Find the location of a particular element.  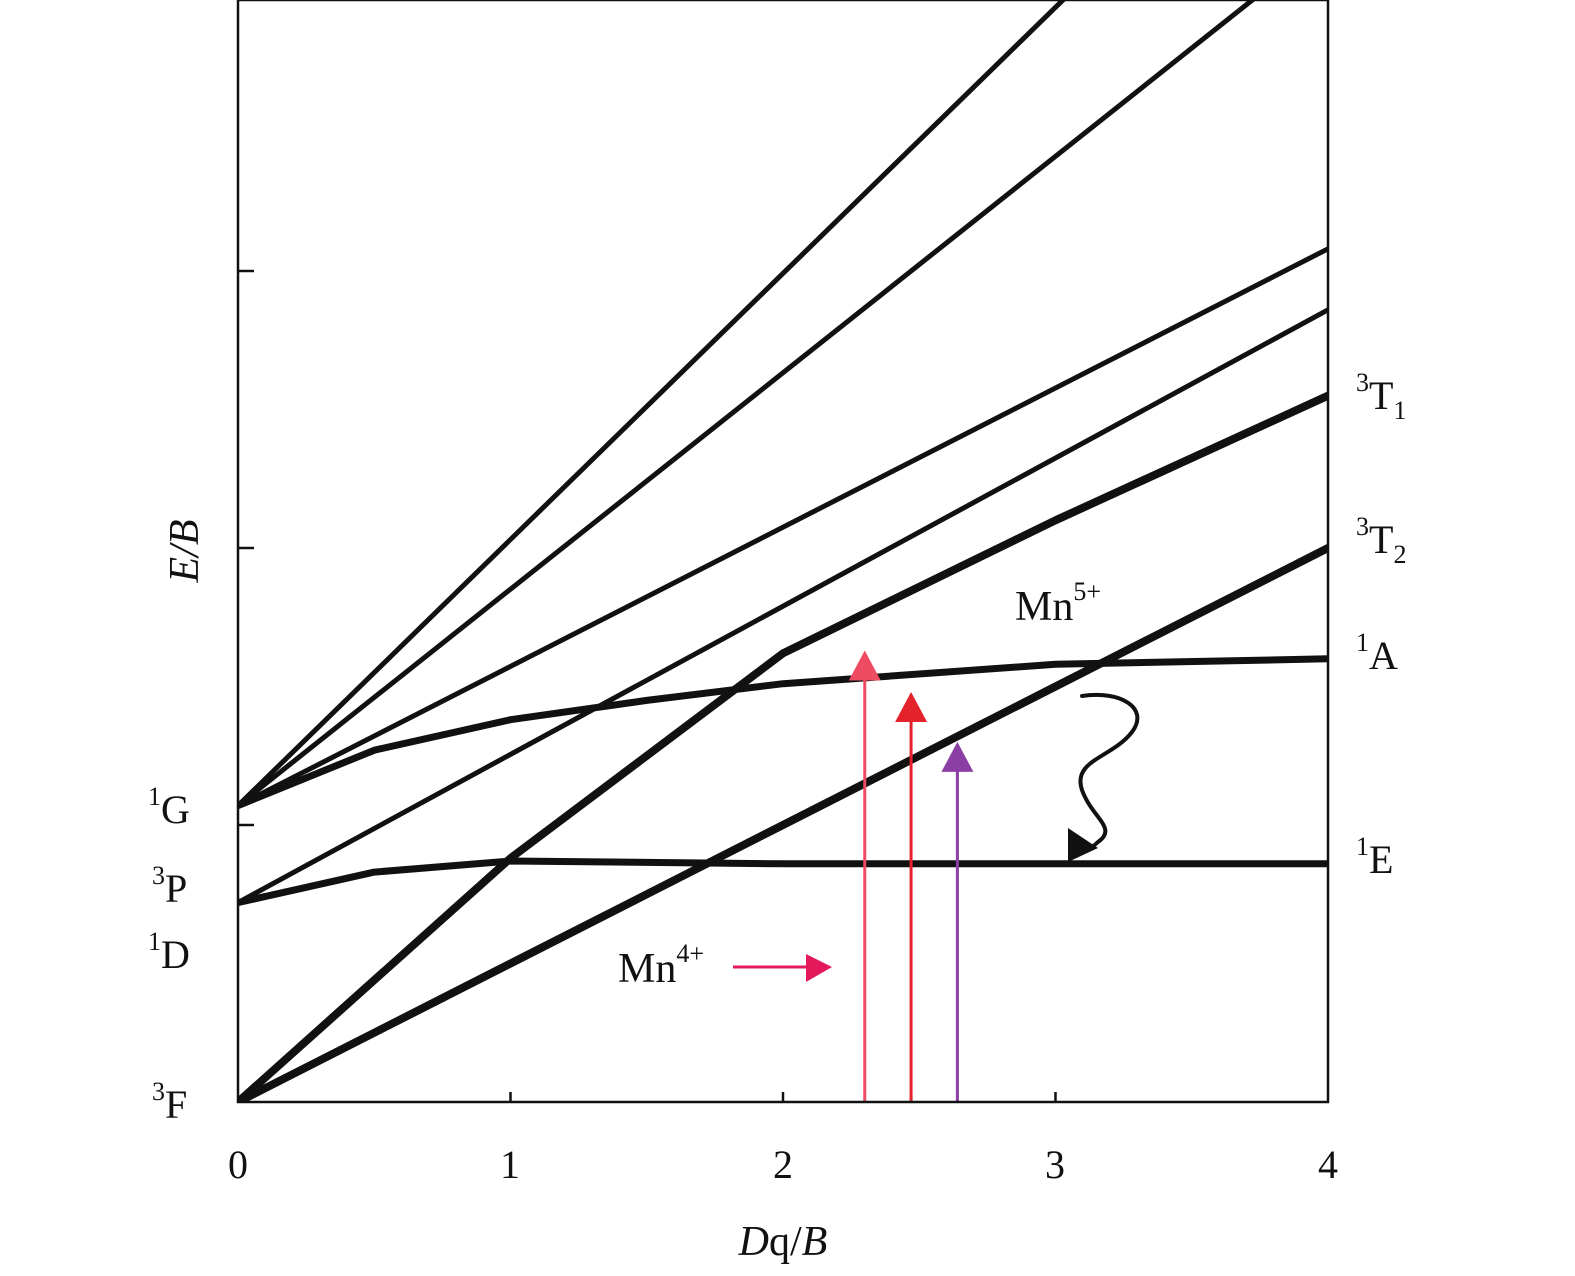

x-tick-label-0: 0 is located at coordinates (238, 1164).